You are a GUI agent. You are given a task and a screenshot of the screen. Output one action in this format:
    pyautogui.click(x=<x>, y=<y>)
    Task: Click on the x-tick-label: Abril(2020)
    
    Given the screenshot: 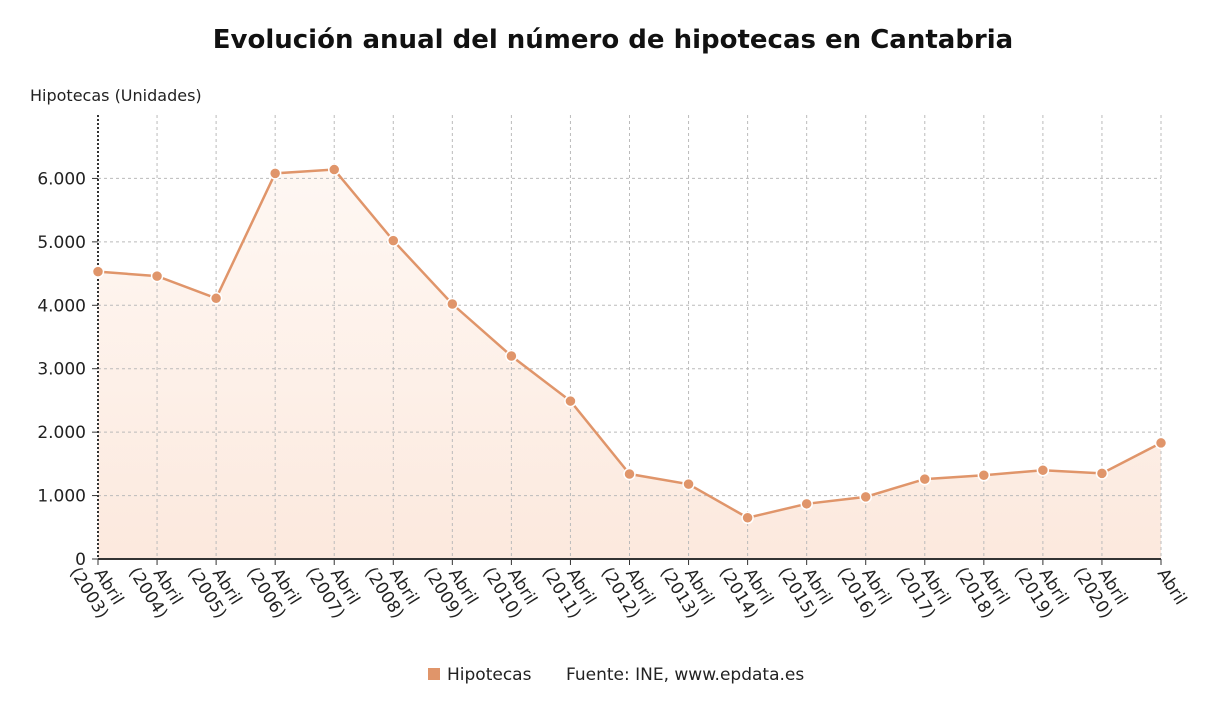 What is the action you would take?
    pyautogui.click(x=1101, y=587)
    